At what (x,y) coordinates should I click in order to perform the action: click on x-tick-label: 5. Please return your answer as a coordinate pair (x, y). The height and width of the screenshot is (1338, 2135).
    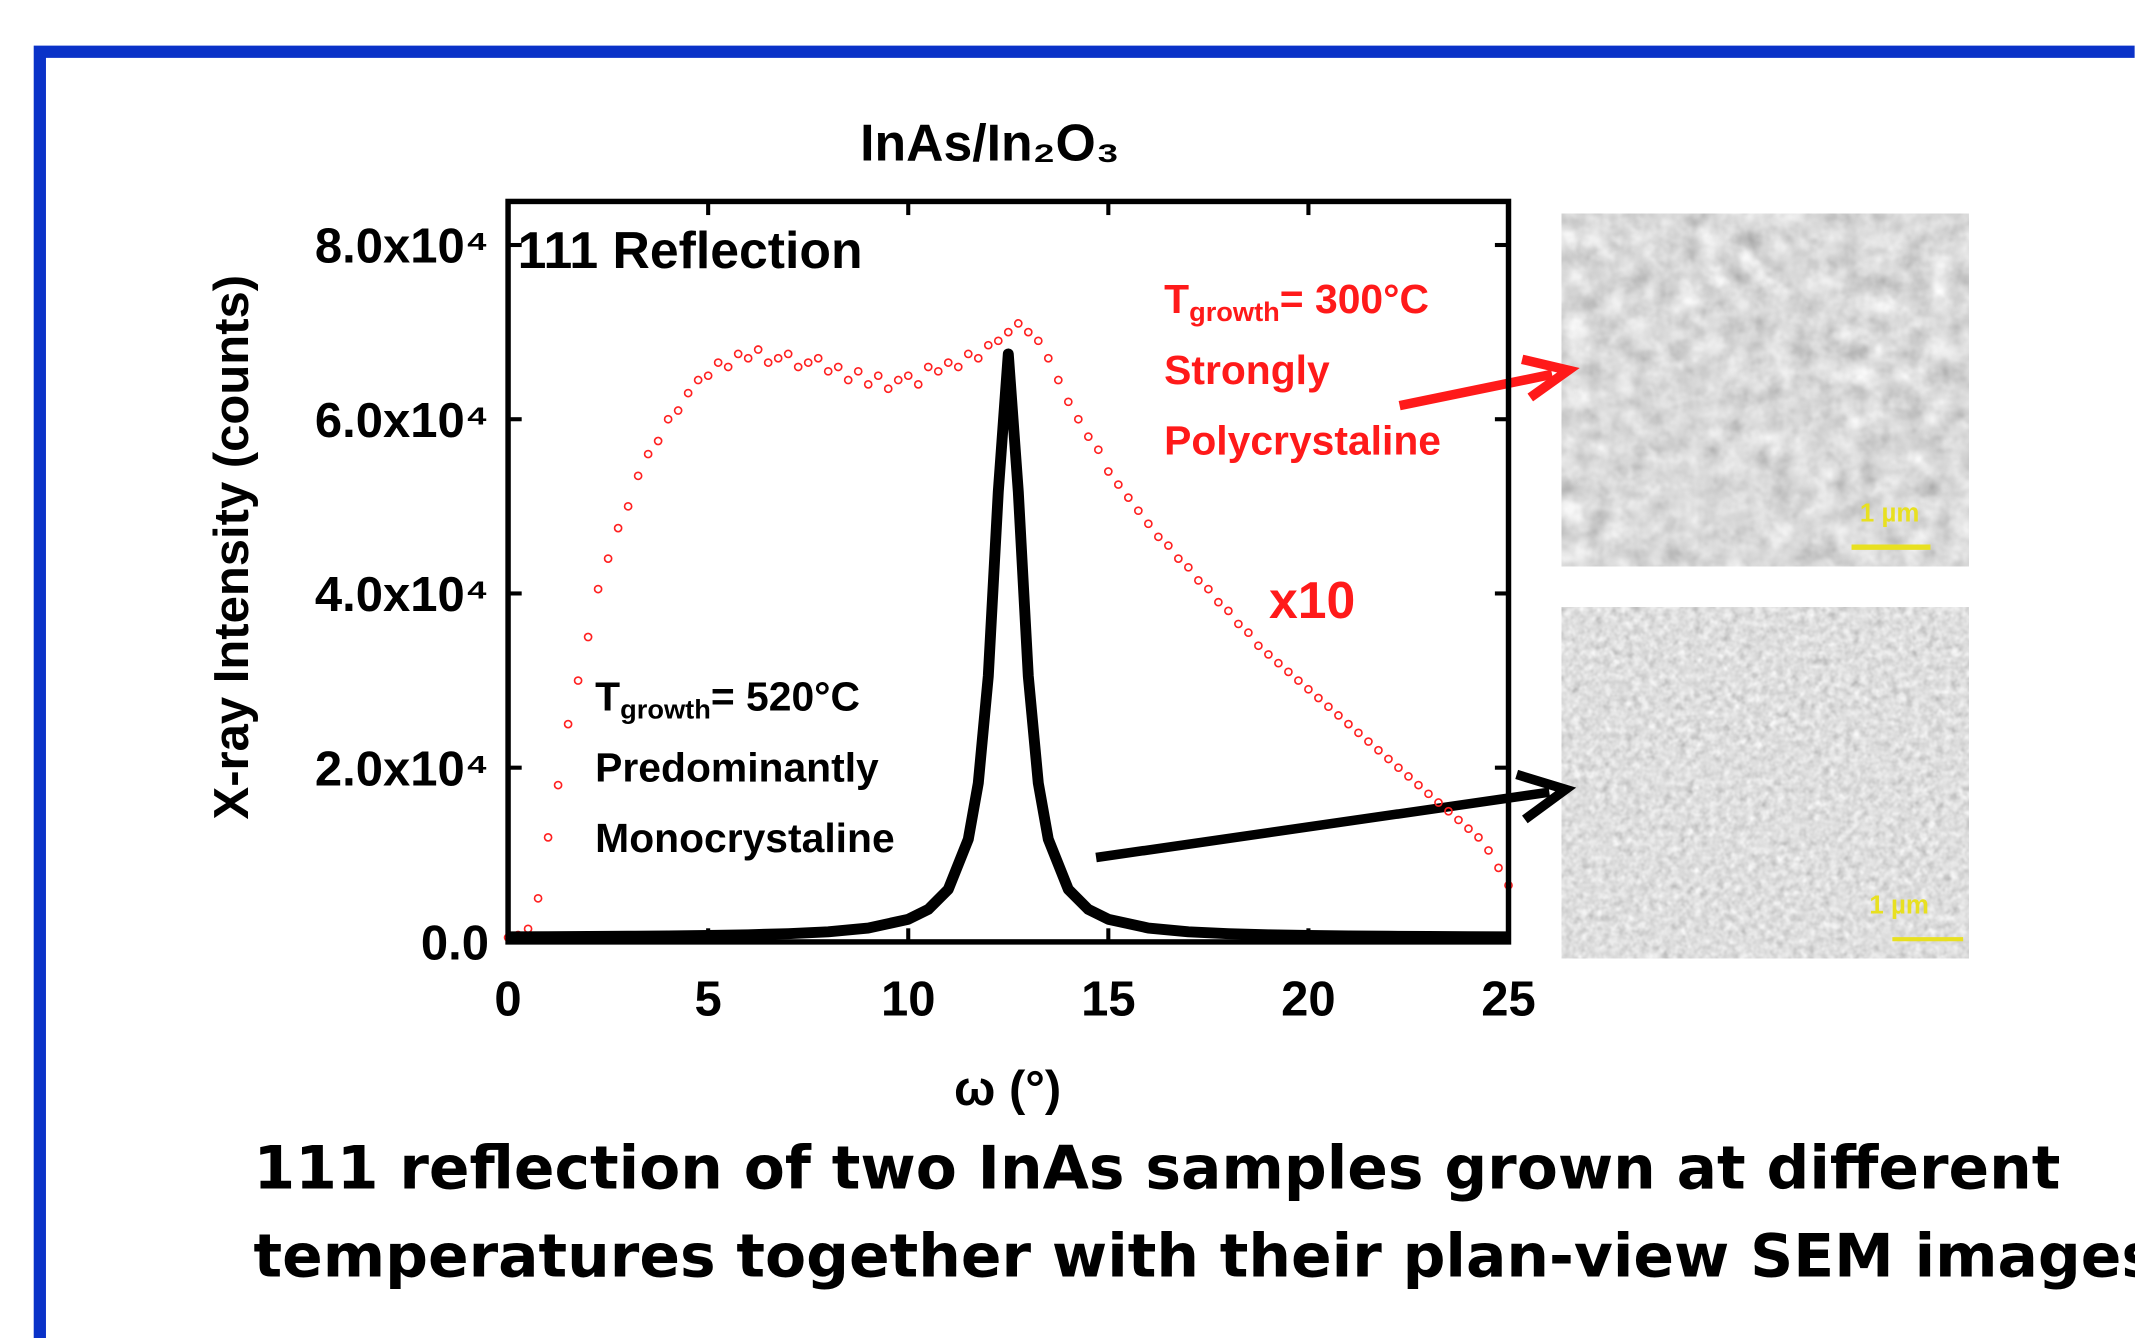
    Looking at the image, I should click on (708, 999).